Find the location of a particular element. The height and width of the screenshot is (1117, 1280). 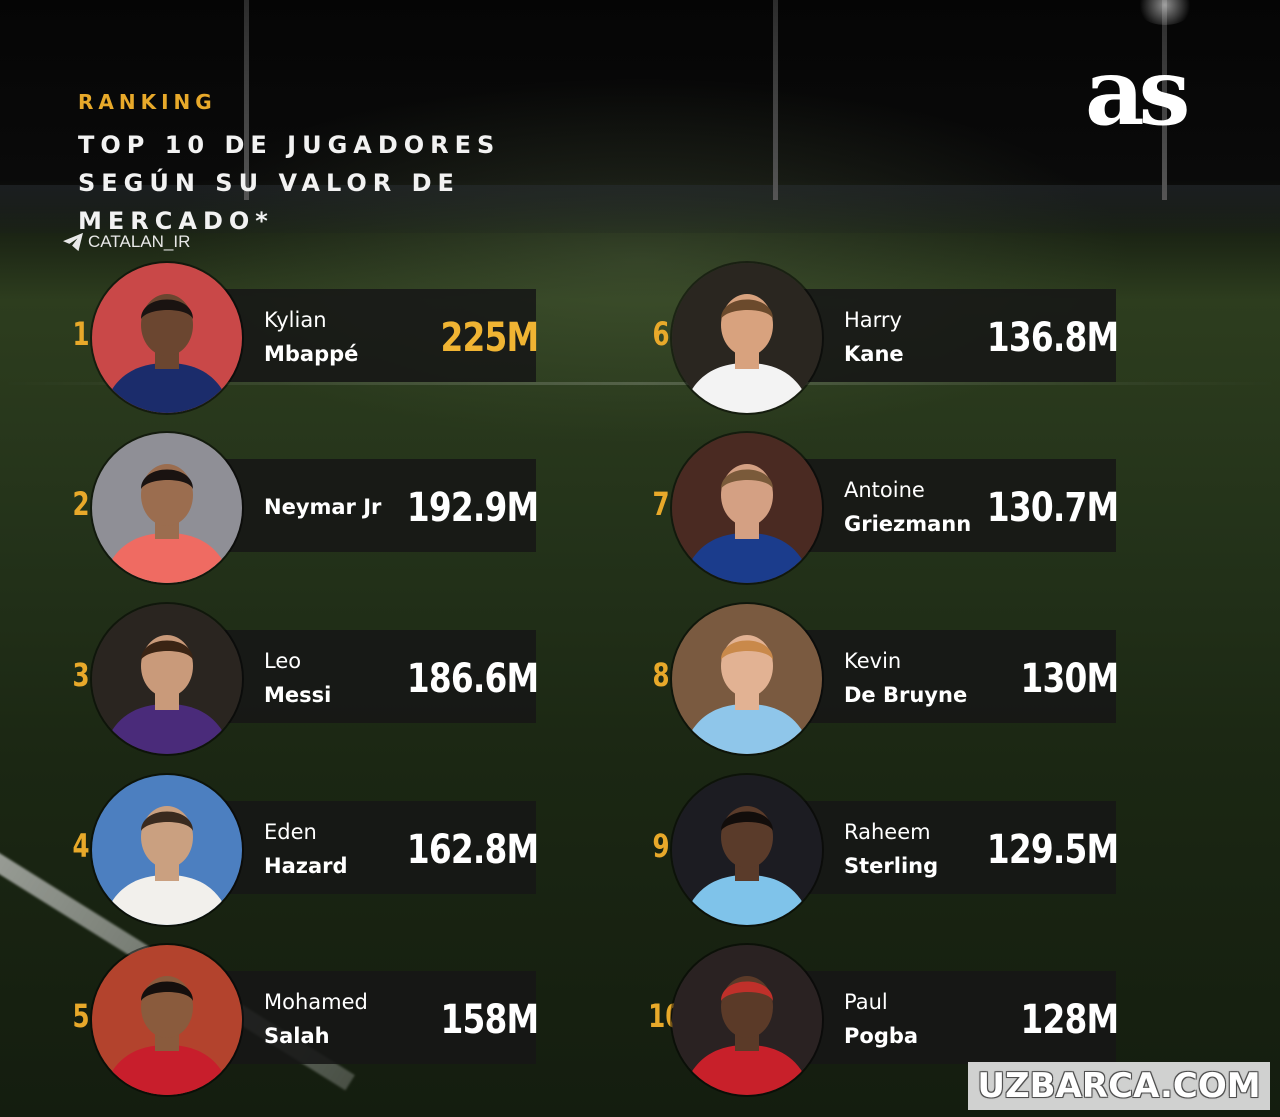

ranking-entry: 5 Mohamed Salah 158M is located at coordinates (316, 1020).